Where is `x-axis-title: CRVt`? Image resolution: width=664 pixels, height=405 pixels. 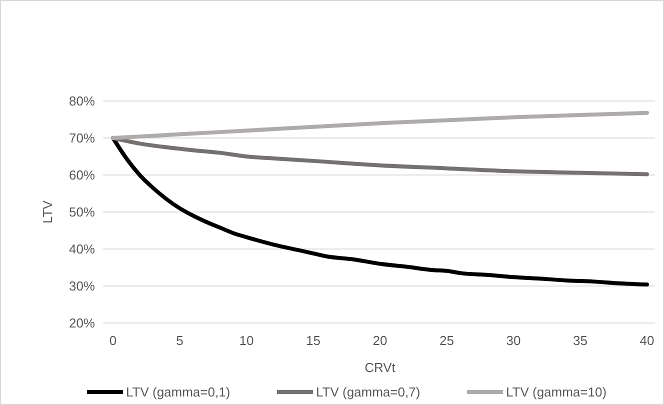
x-axis-title: CRVt is located at coordinates (380, 367).